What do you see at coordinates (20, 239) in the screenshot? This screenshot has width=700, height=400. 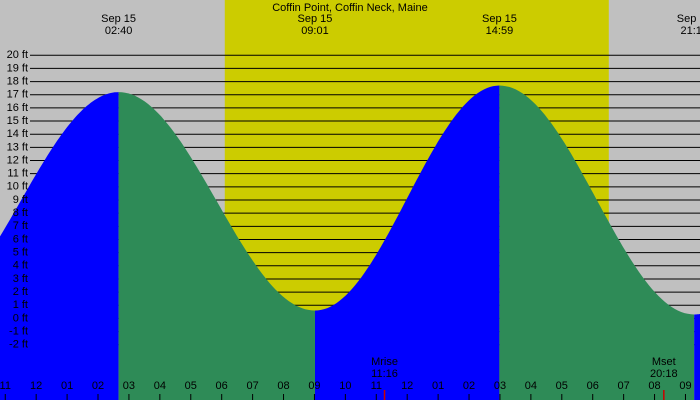 I see `y-tick-label: 6 ft` at bounding box center [20, 239].